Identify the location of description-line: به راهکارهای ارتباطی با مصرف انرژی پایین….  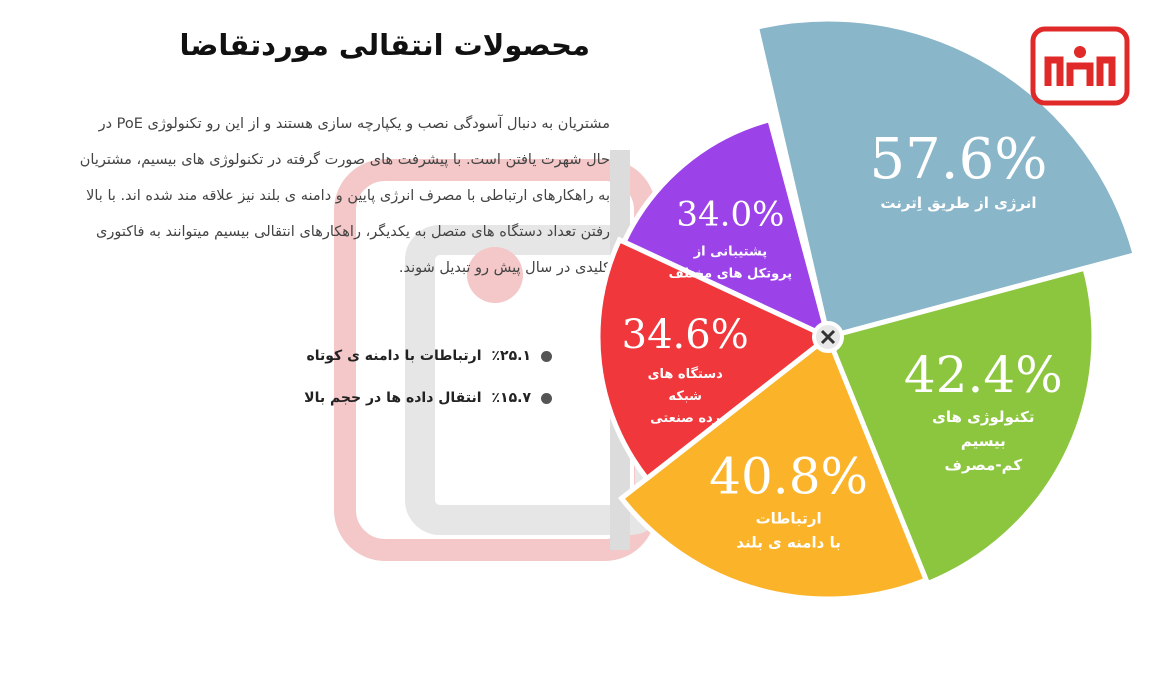
(348, 196).